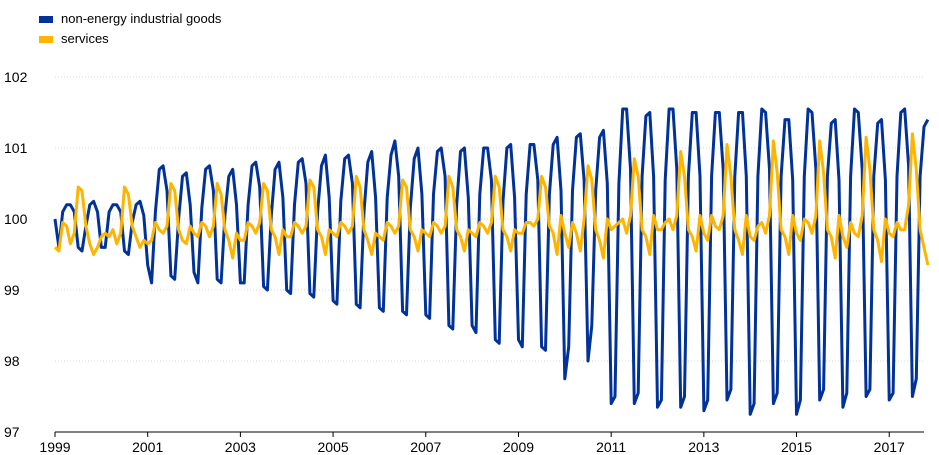 The width and height of the screenshot is (939, 455). I want to click on x-tick-label: 2005, so click(333, 447).